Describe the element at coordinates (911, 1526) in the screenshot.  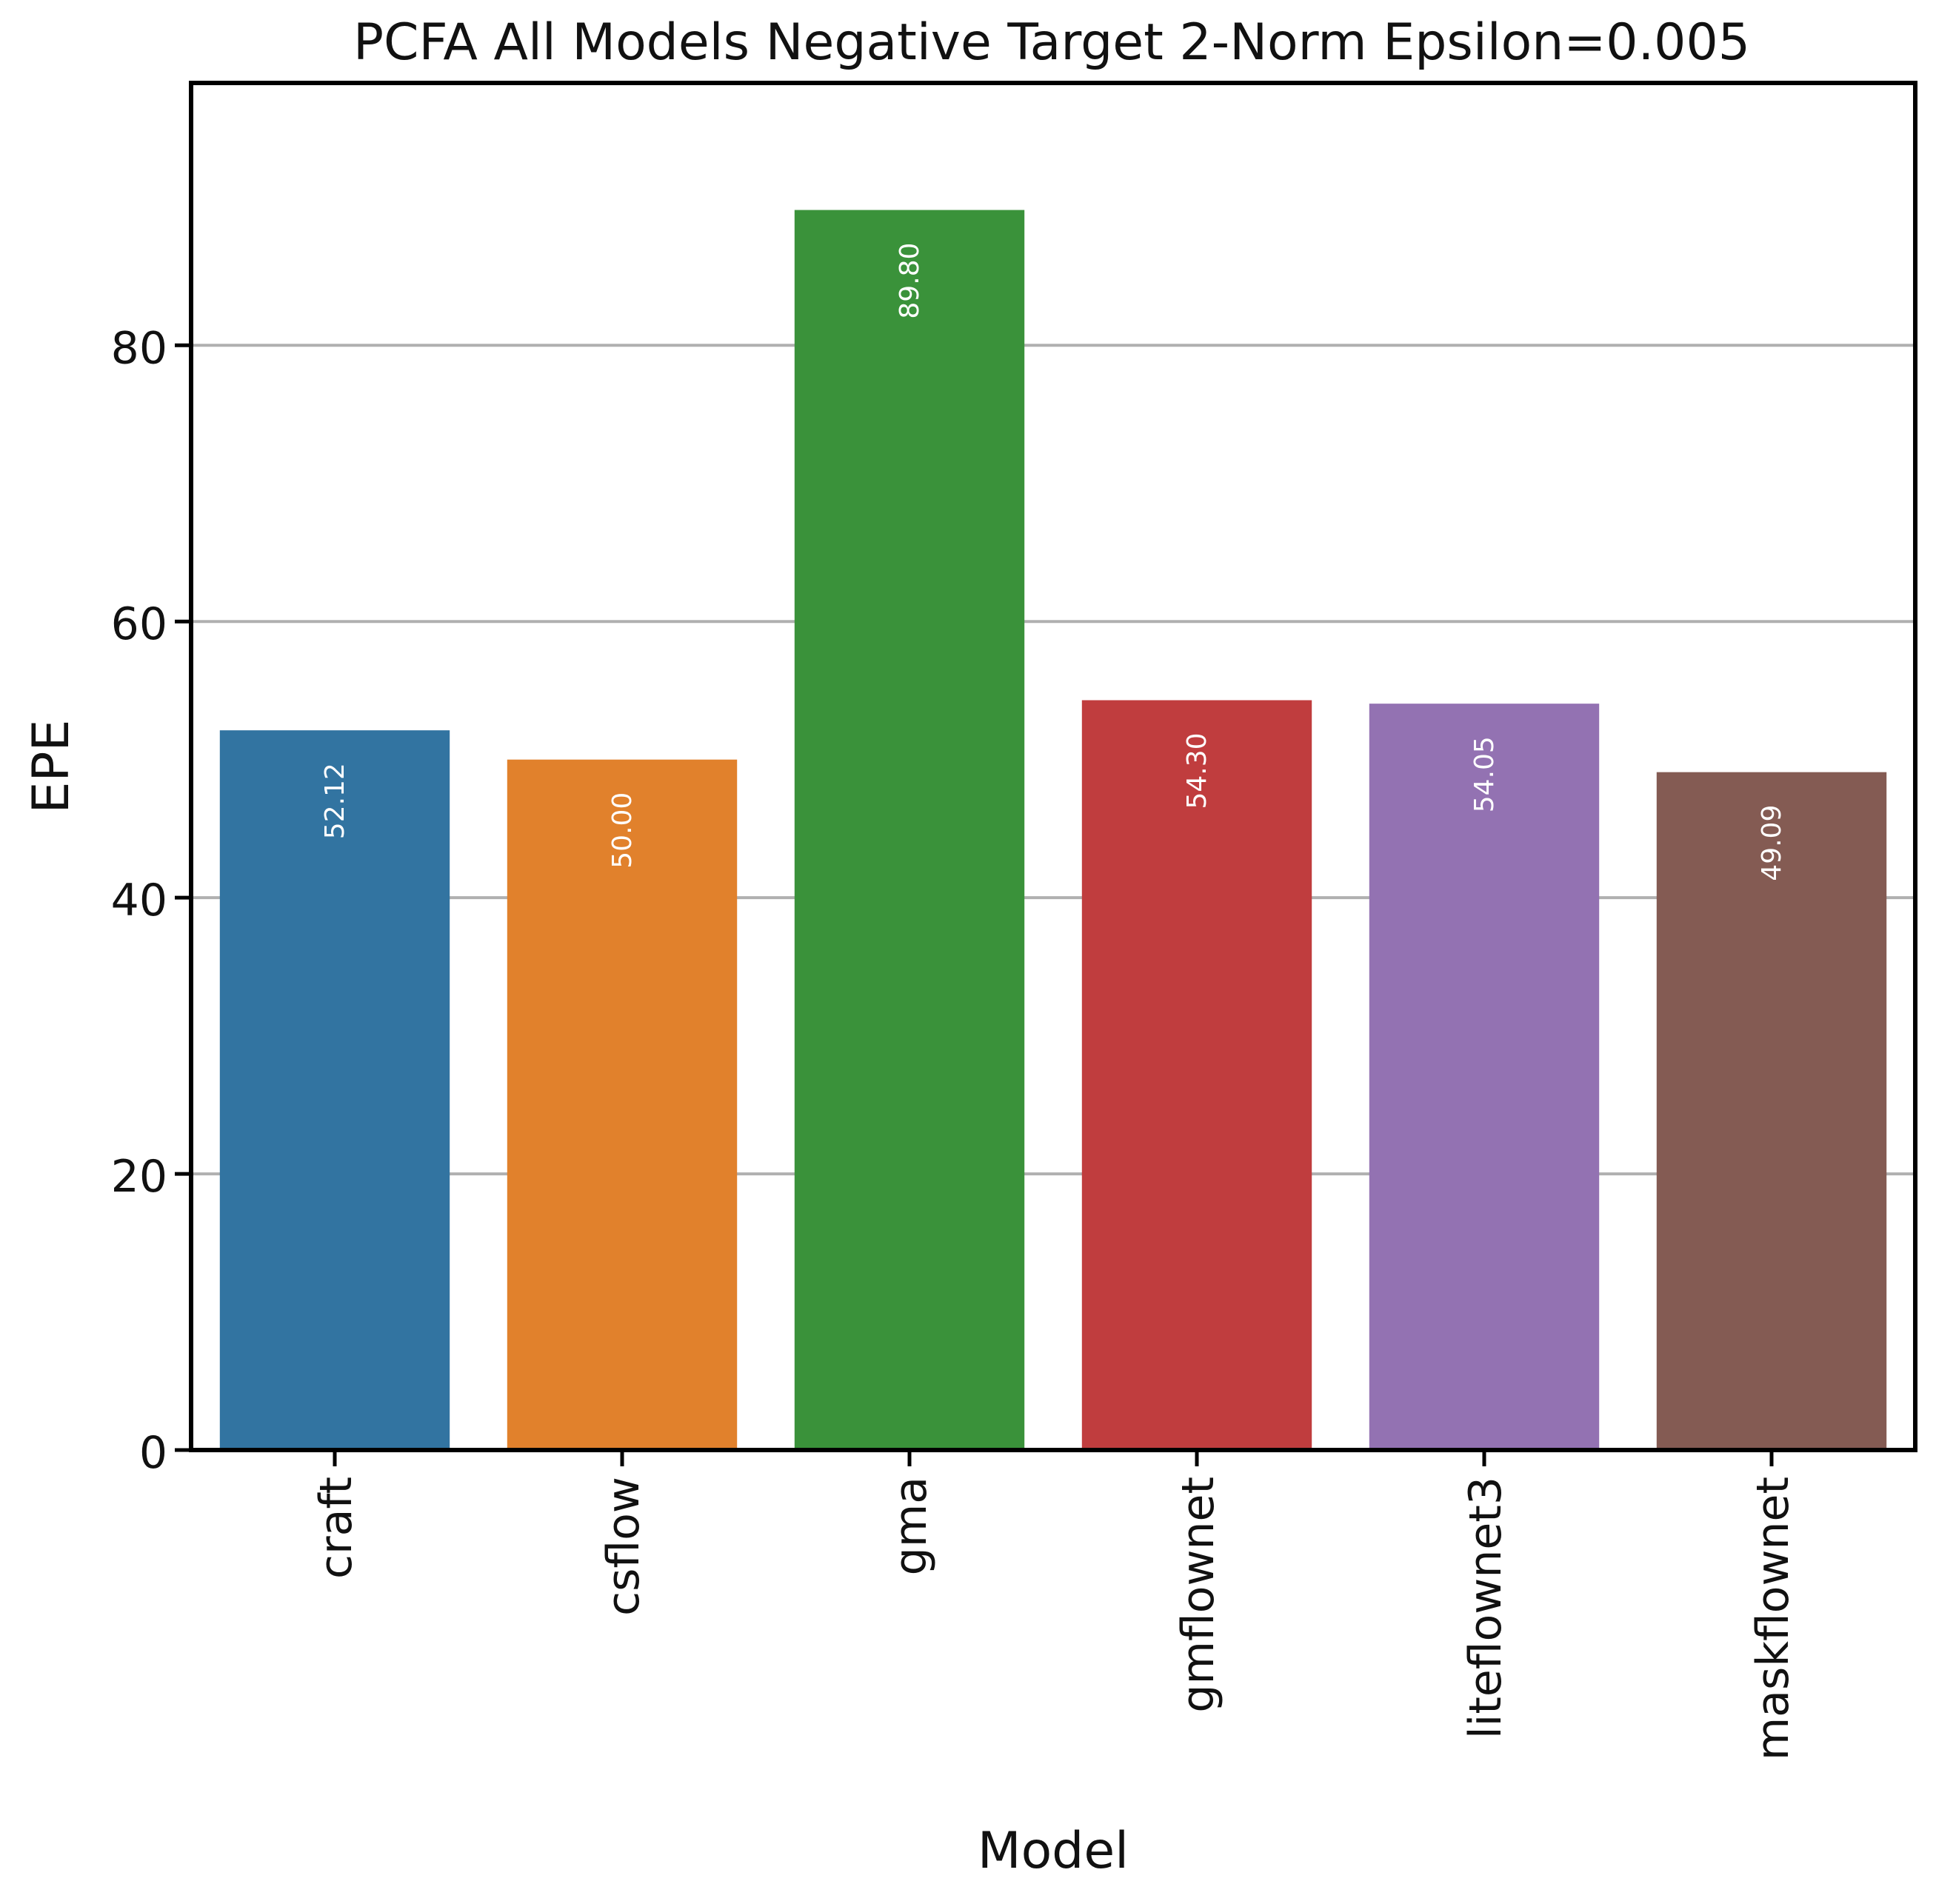
I see `x-tick-label-gma: gma` at that location.